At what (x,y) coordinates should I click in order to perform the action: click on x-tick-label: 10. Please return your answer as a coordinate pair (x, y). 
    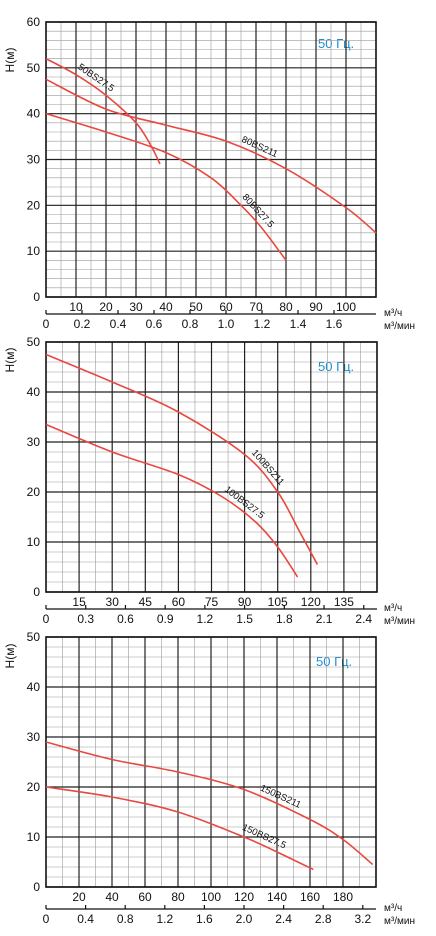
    Looking at the image, I should click on (76, 307).